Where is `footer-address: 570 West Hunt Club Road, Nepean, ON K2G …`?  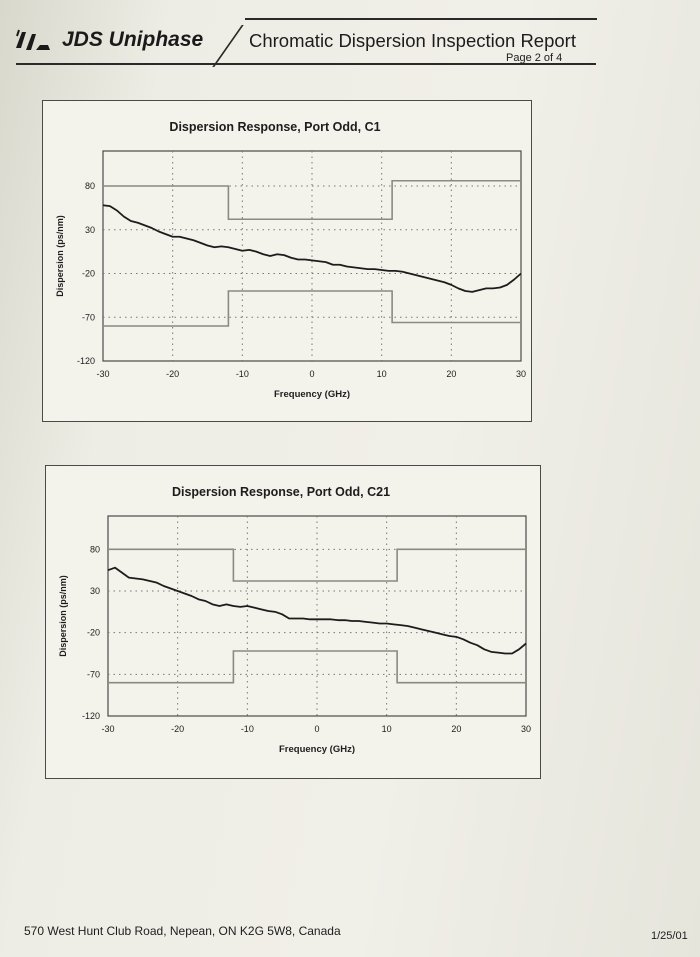
footer-address: 570 West Hunt Club Road, Nepean, ON K2G … is located at coordinates (182, 931).